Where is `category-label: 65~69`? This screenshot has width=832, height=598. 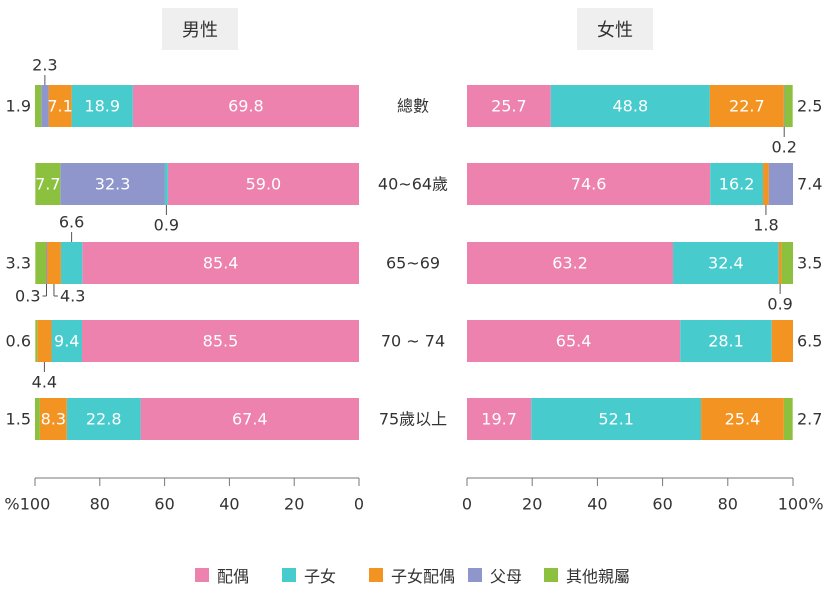
category-label: 65~69 is located at coordinates (413, 263).